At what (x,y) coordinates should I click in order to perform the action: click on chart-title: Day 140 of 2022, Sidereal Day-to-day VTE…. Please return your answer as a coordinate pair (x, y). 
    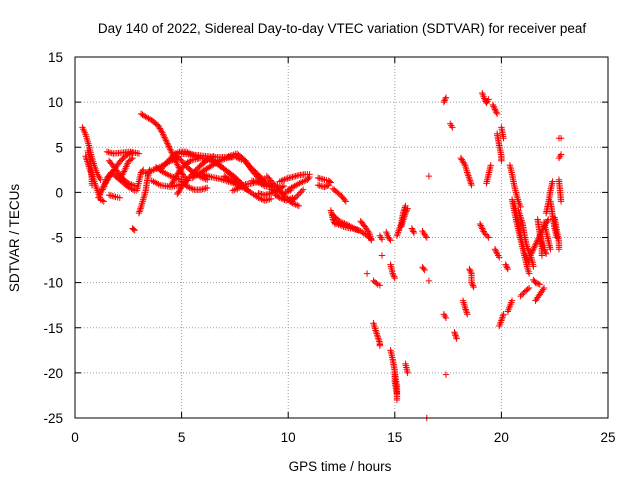
    Looking at the image, I should click on (342, 28).